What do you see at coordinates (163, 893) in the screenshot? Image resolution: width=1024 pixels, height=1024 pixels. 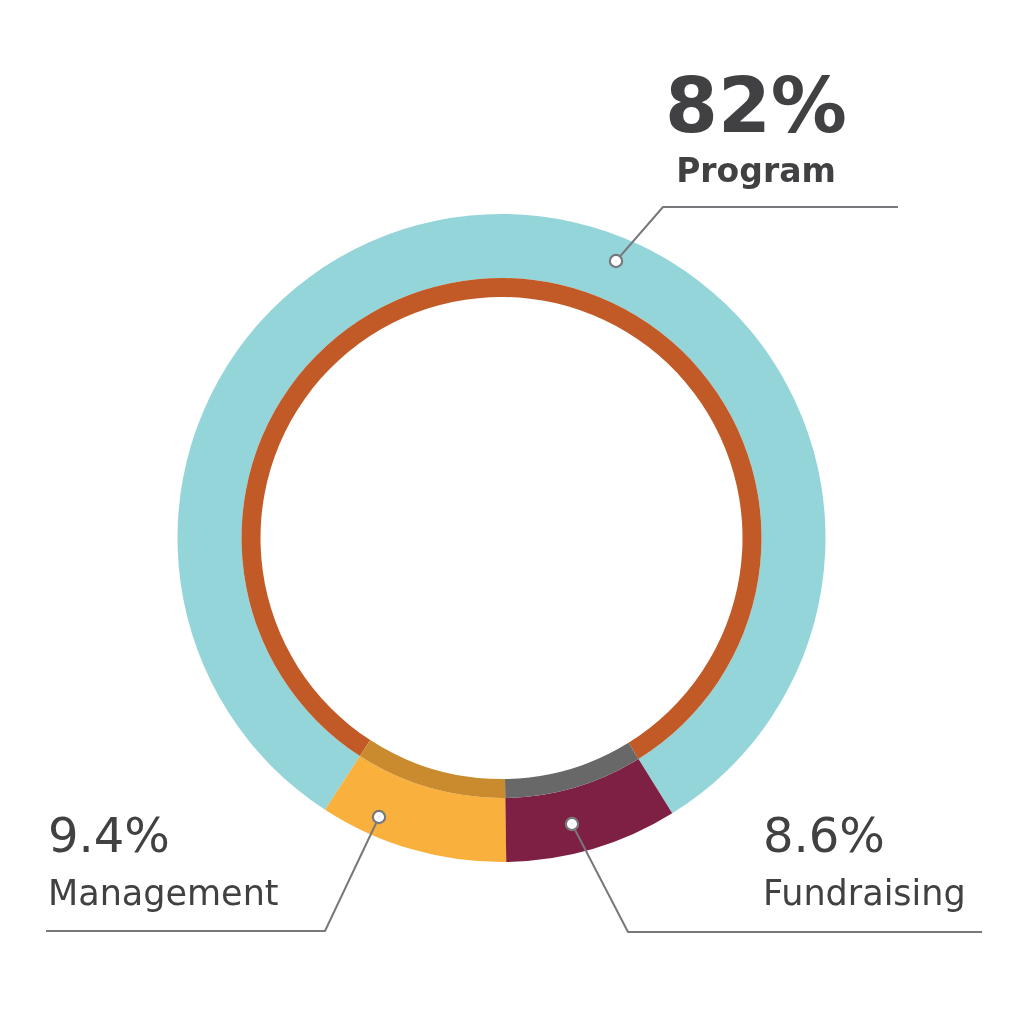 I see `slice-label: Management` at bounding box center [163, 893].